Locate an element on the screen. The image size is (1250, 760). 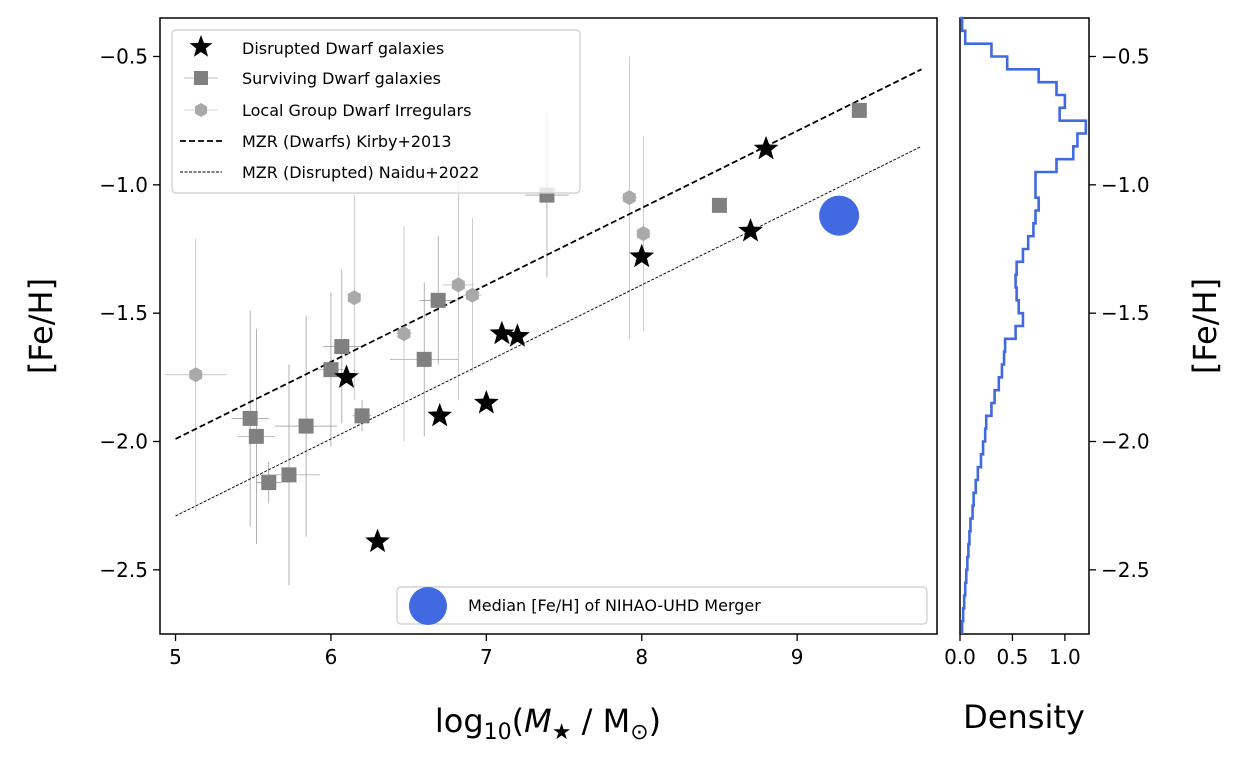
legend-frame is located at coordinates (376, 111).